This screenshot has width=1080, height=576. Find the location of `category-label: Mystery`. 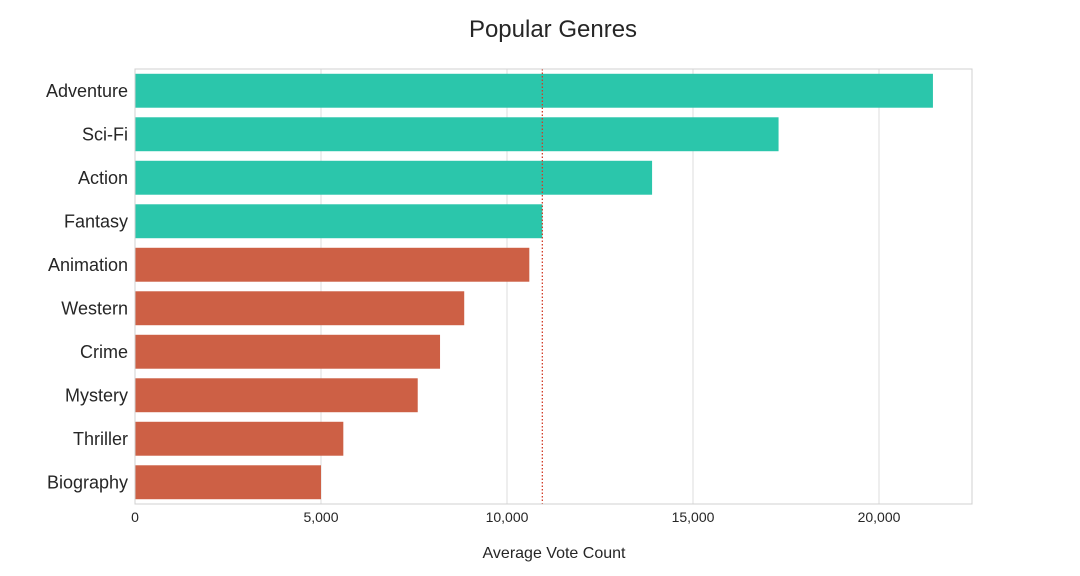

category-label: Mystery is located at coordinates (96, 395).